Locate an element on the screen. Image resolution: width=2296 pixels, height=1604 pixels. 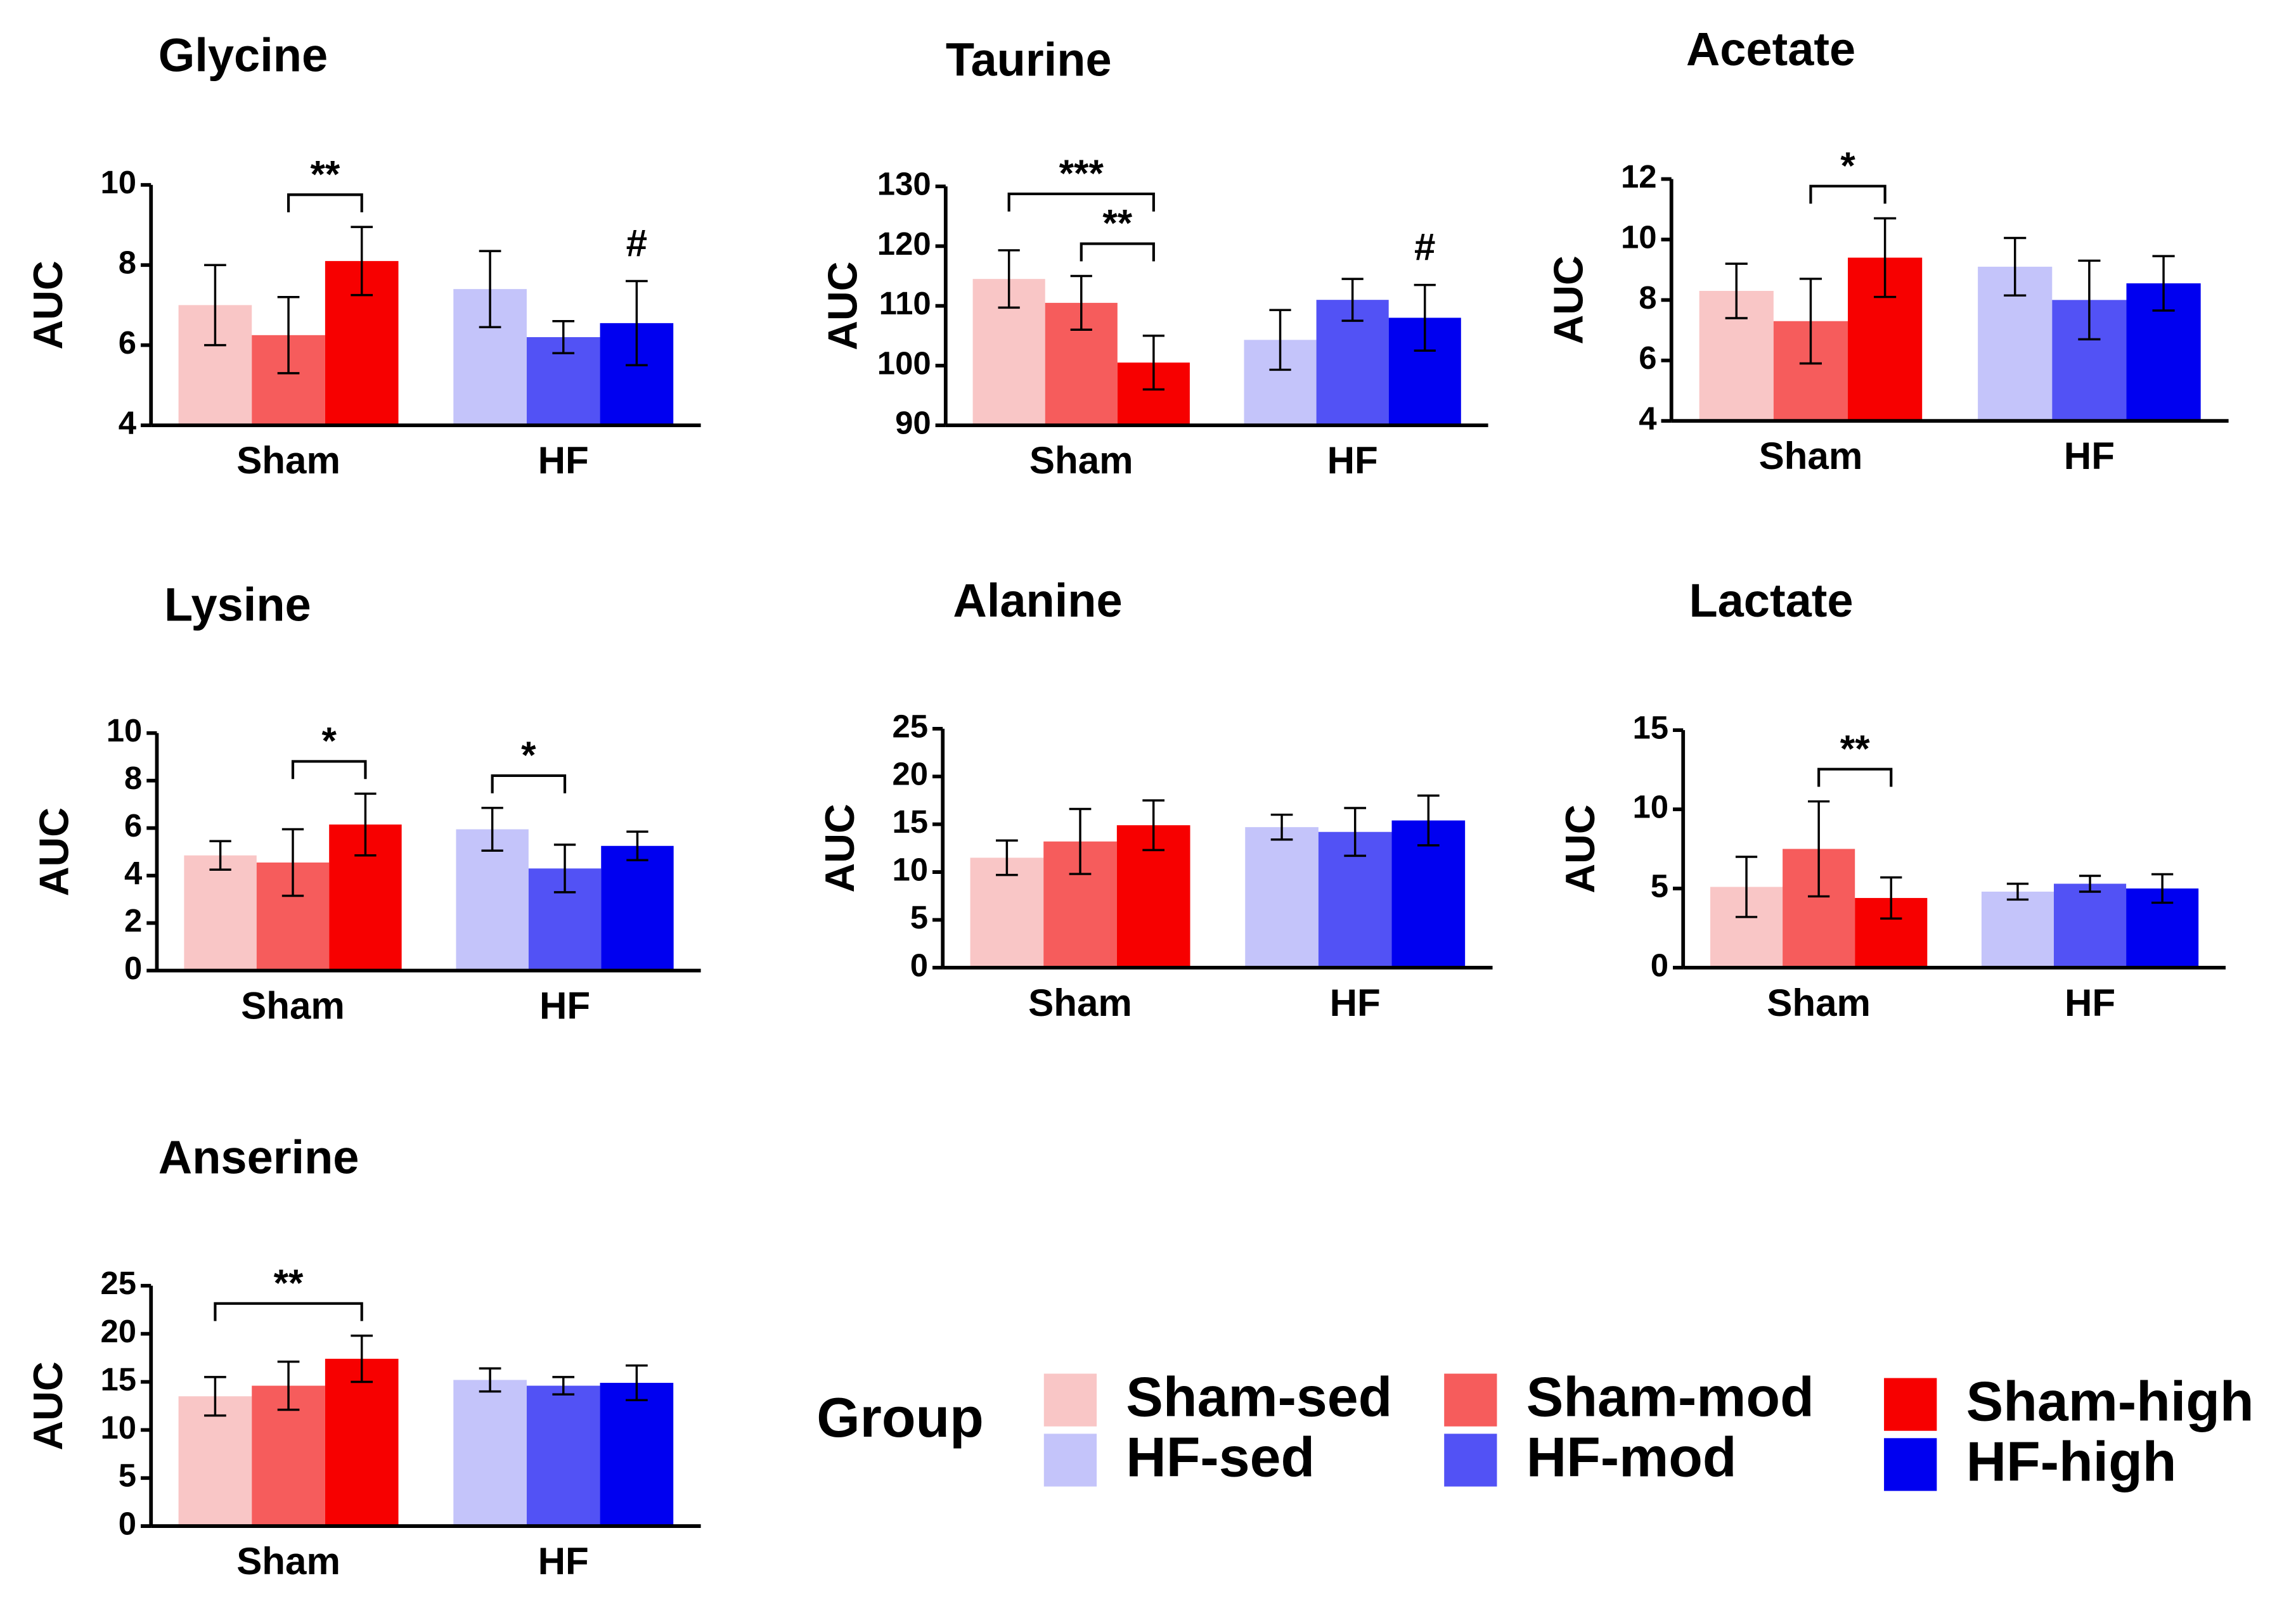
panel: Alanine AUC Sham HF 0 5 10 15 20 25 is located at coordinates (1154, 799).